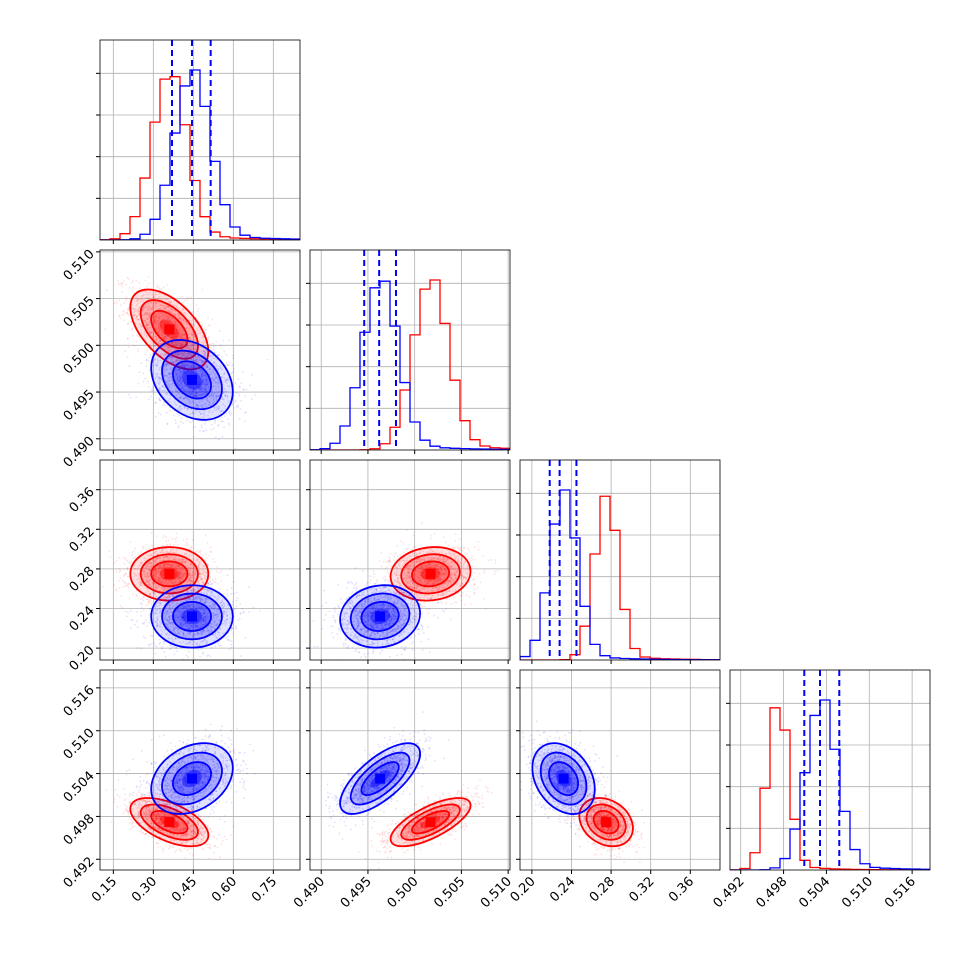  Describe the element at coordinates (192, 379) in the screenshot. I see `blue-peak` at that location.